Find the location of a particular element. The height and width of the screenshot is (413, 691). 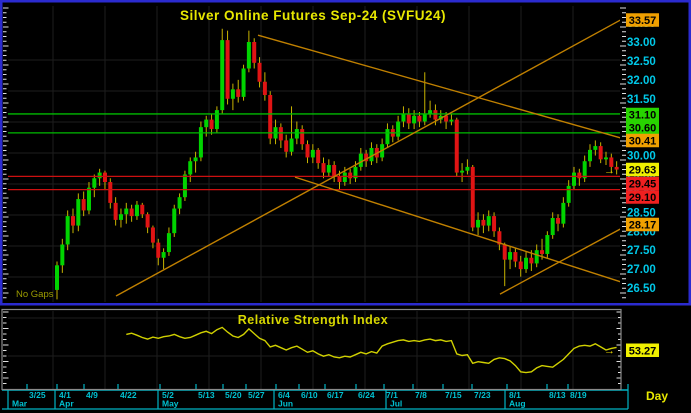

date-tick-label: 5/2 is located at coordinates (168, 395).